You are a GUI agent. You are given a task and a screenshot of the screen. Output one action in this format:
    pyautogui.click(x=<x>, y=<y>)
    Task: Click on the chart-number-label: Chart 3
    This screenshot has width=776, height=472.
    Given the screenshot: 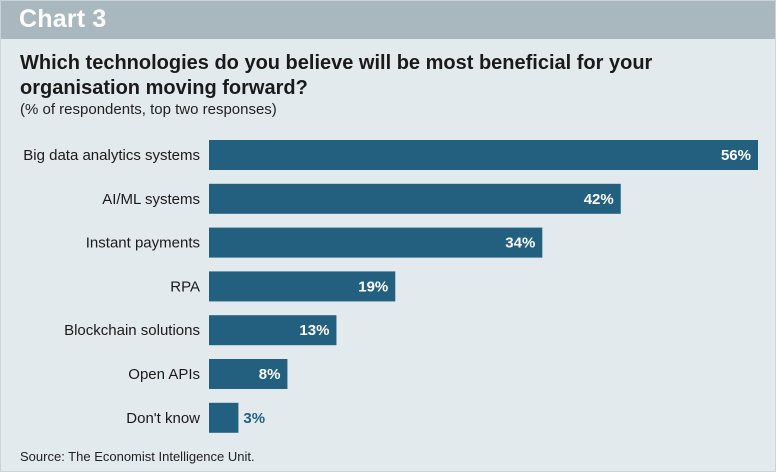 What is the action you would take?
    pyautogui.click(x=63, y=19)
    